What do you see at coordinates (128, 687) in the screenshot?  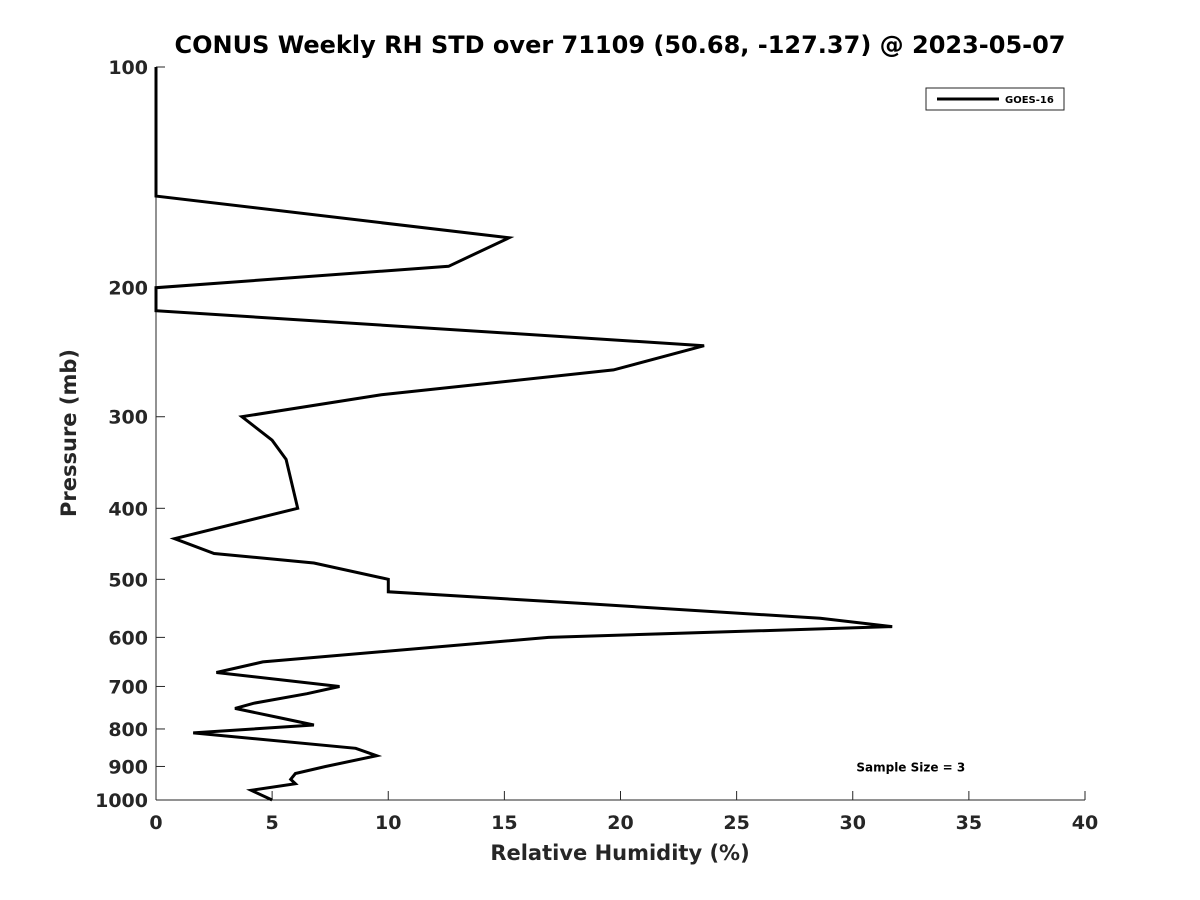 I see `y-tick-label: 700` at bounding box center [128, 687].